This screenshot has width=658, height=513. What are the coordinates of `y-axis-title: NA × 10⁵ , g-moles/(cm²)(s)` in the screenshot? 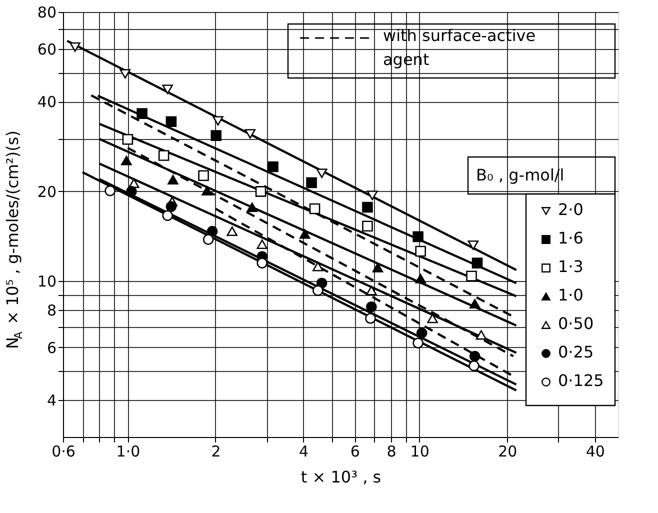 It's located at (14, 240).